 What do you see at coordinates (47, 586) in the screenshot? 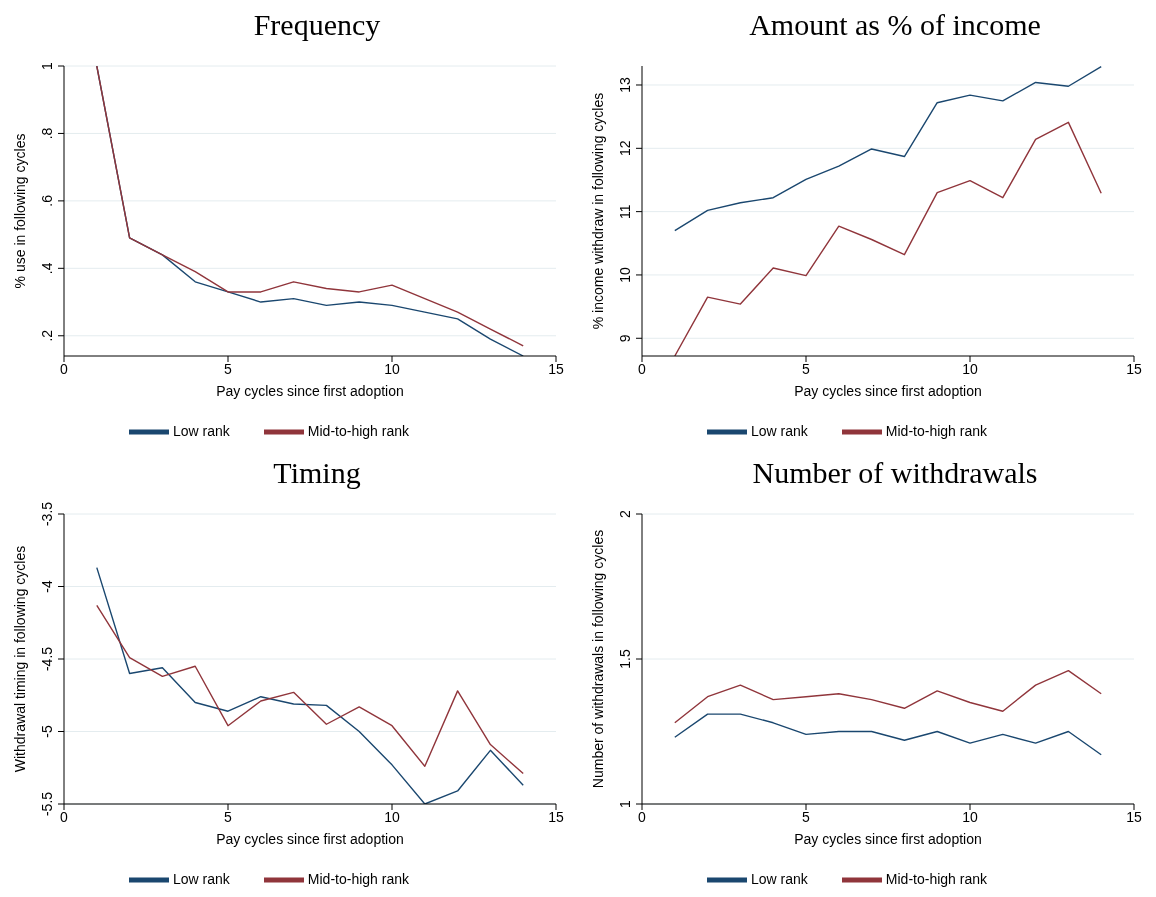
I see `y-tick-label: -4` at bounding box center [47, 586].